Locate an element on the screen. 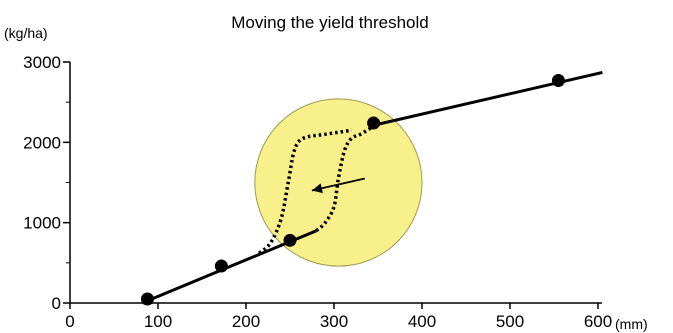  x-tick-label: 200 is located at coordinates (246, 321).